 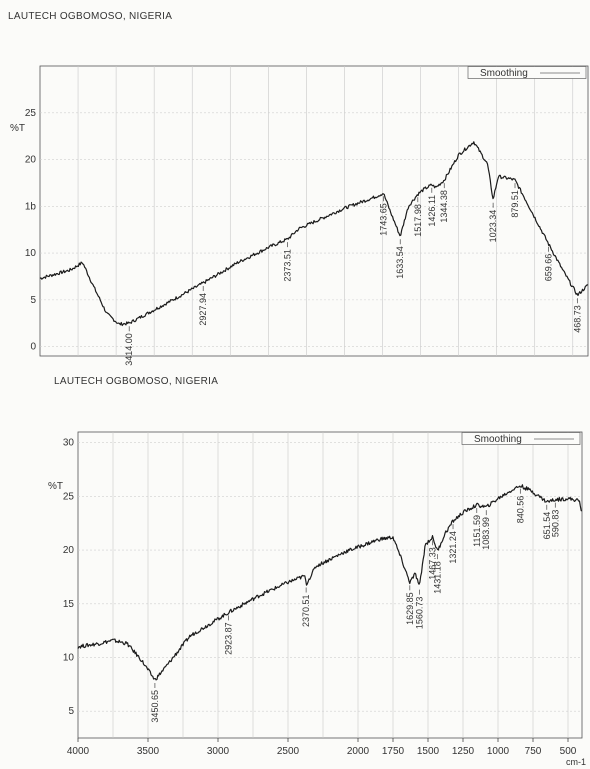 I want to click on peak-label: 3450.65, so click(x=155, y=703).